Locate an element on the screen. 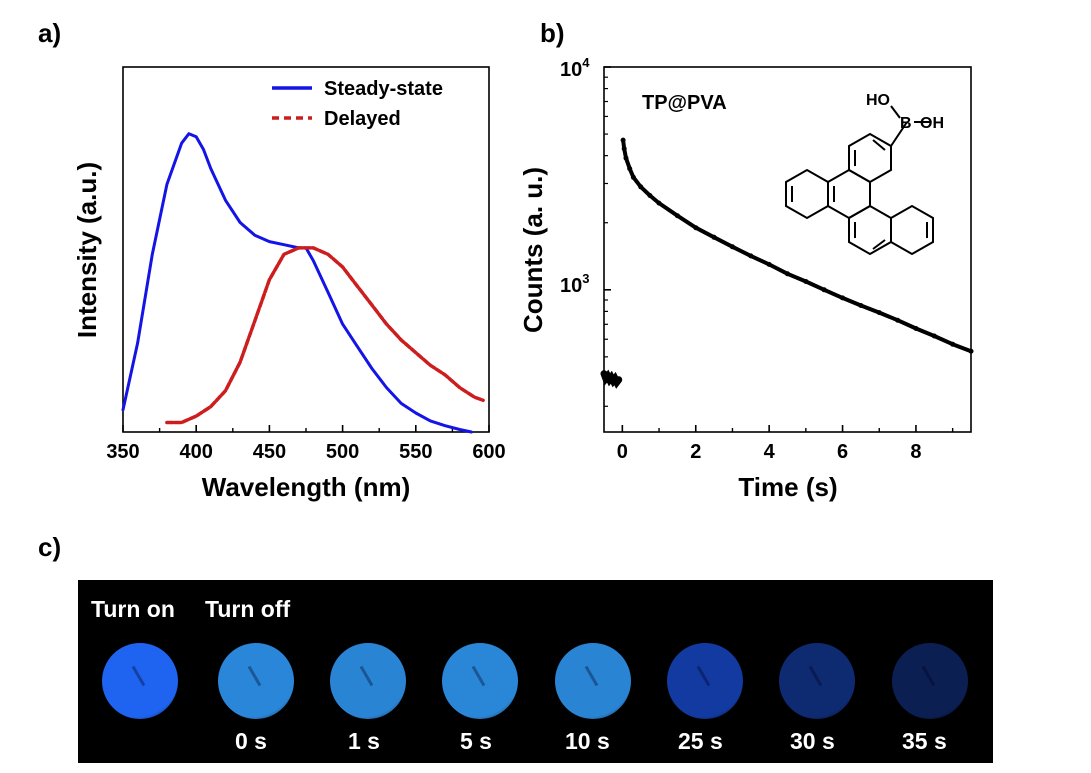  chart-b-ylabel: Counts (a. u.) is located at coordinates (533, 250).